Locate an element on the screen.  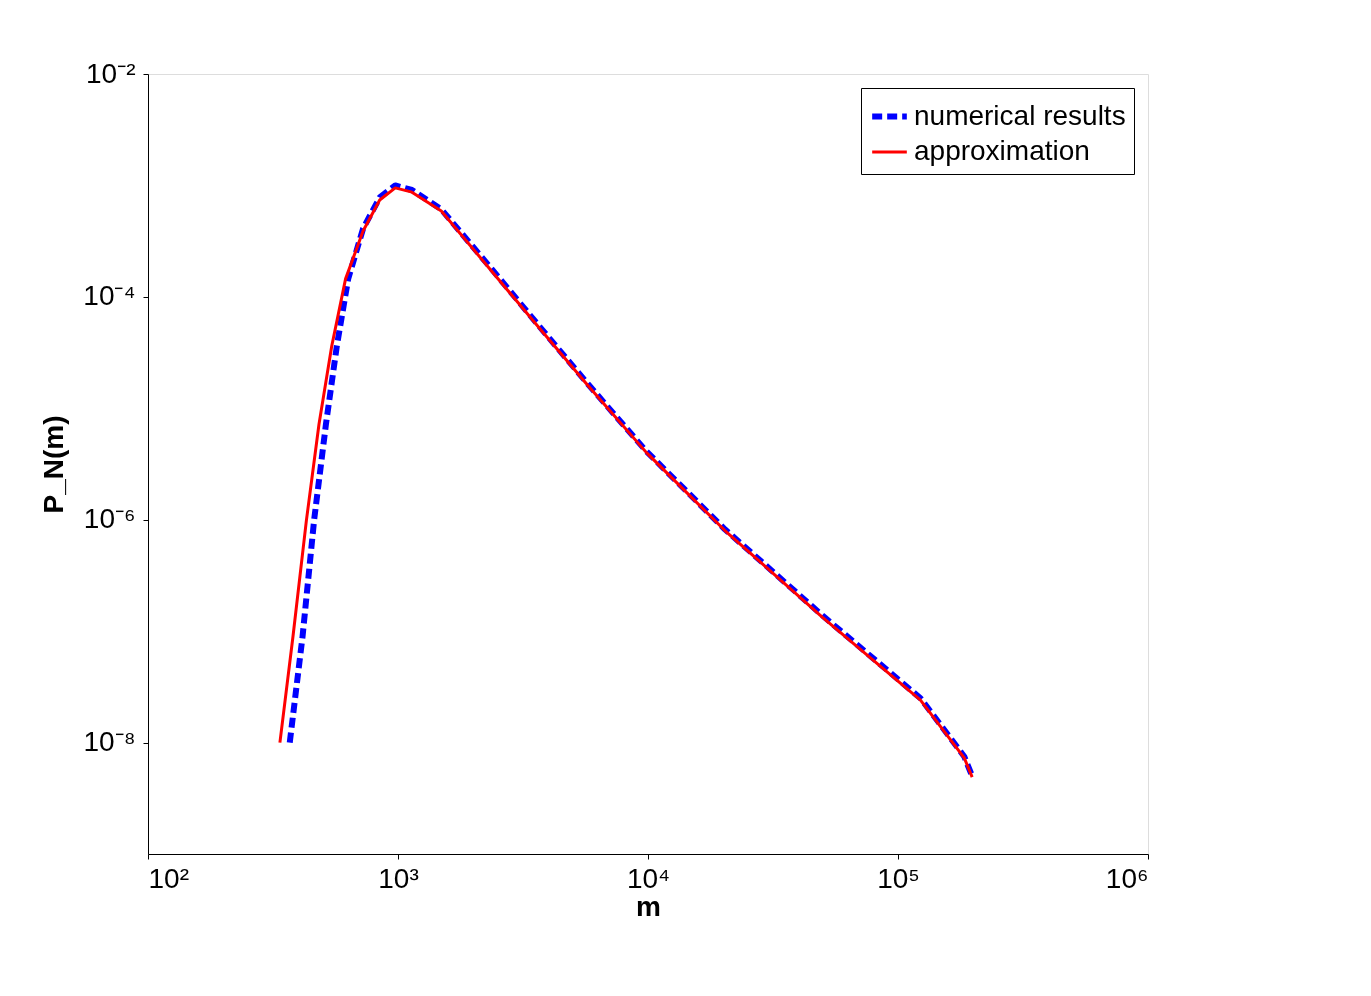
y-tick-label: 10⁻² is located at coordinates (111, 73).